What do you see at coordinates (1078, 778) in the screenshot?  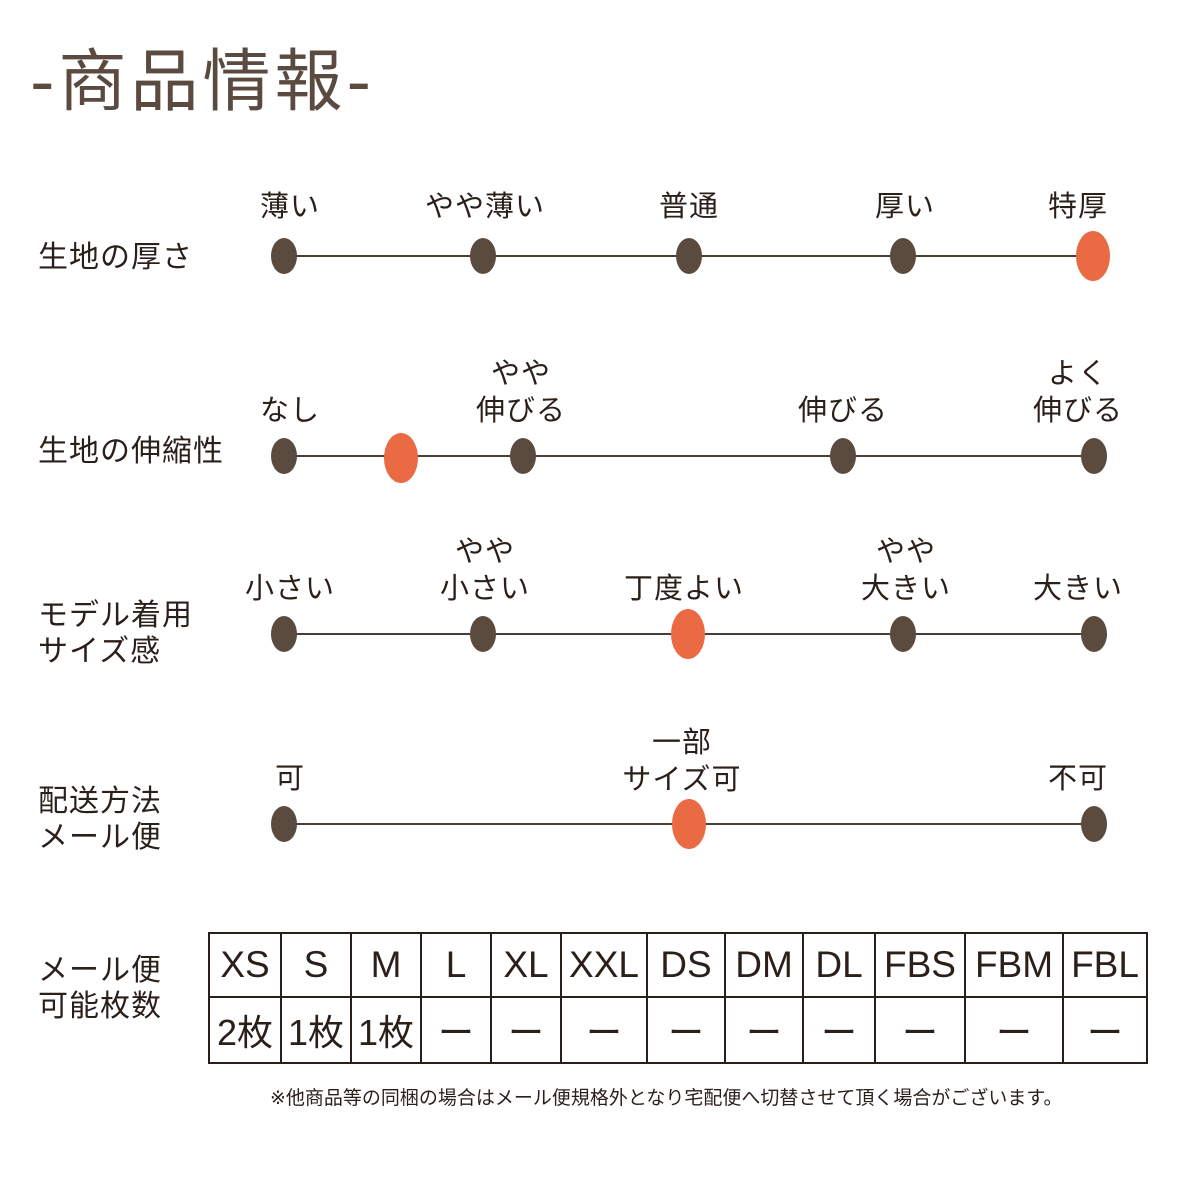 I see `option-label: 不可` at bounding box center [1078, 778].